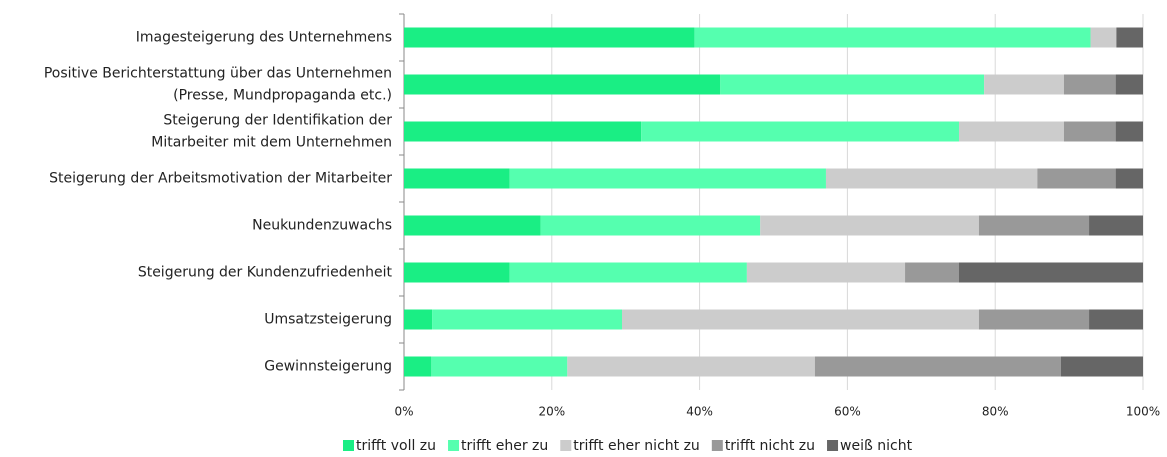 The height and width of the screenshot is (457, 1167). Describe the element at coordinates (403, 412) in the screenshot. I see `x-tick-label: 0%` at that location.